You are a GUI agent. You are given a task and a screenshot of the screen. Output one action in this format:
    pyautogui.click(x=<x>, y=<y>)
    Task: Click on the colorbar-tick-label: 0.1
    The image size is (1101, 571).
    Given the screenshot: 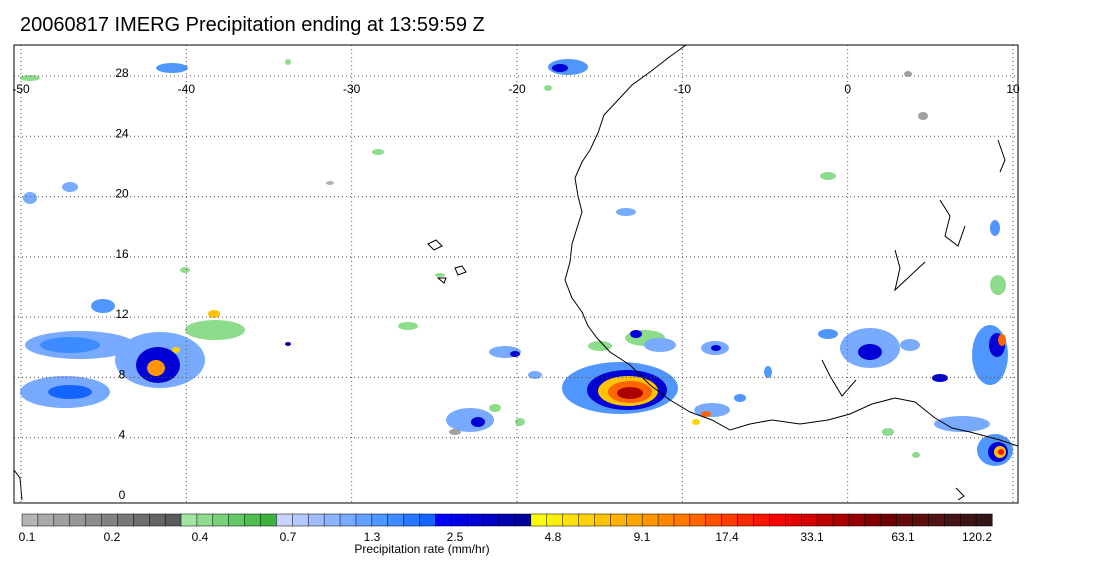 What is the action you would take?
    pyautogui.click(x=27, y=537)
    